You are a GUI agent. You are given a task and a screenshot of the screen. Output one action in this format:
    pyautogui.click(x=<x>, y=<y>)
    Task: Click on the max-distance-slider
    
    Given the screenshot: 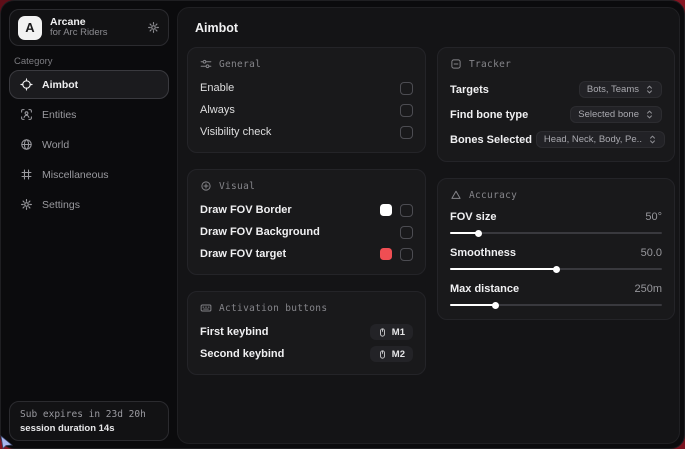 What is the action you would take?
    pyautogui.click(x=556, y=305)
    